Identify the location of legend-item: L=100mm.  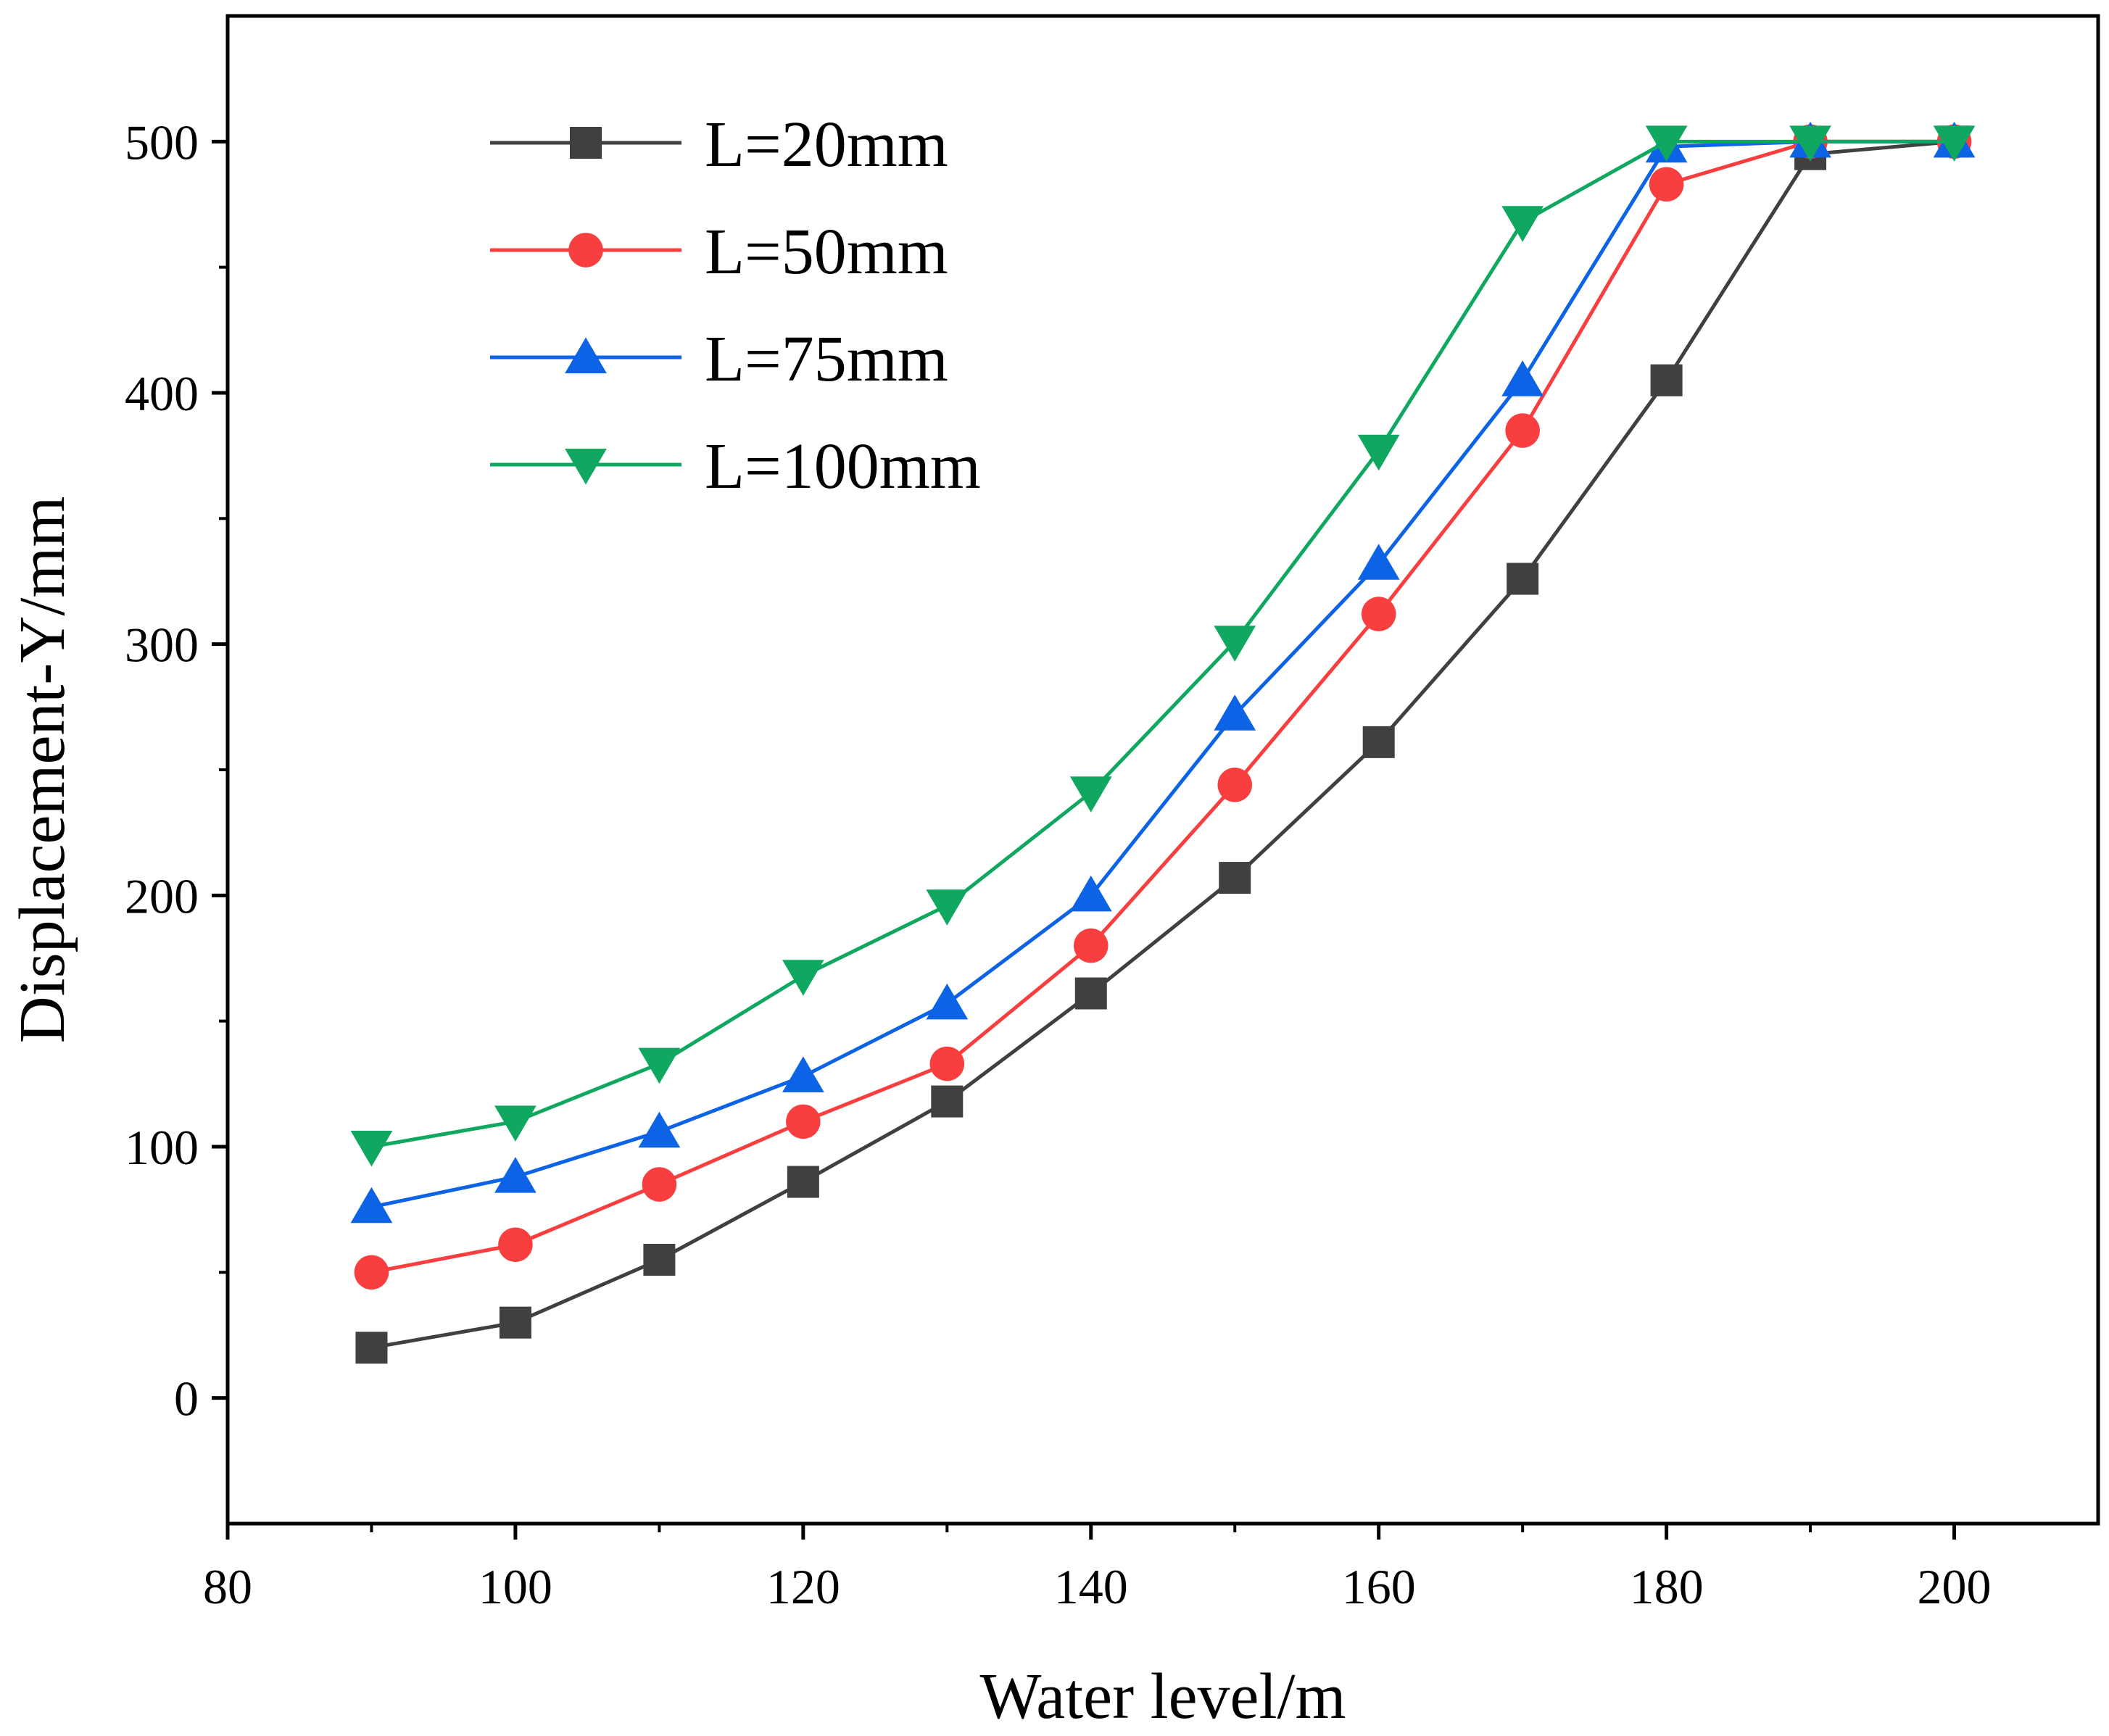
(736, 466).